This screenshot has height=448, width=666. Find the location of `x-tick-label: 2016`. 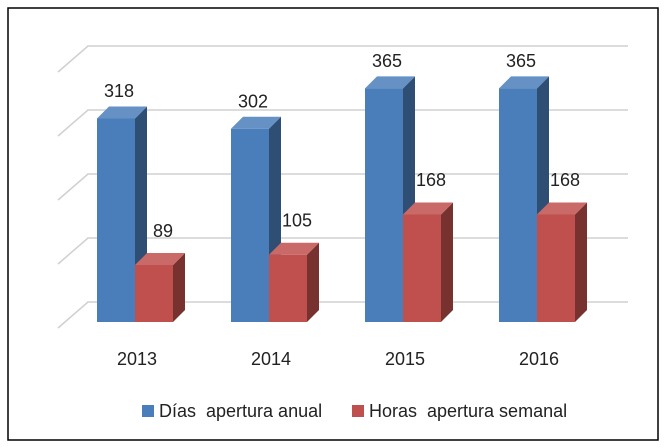

x-tick-label: 2016 is located at coordinates (539, 359).